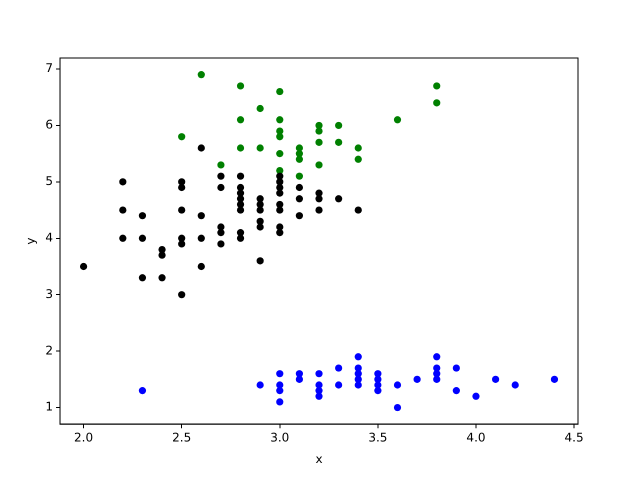 This screenshot has width=640, height=480. What do you see at coordinates (49, 181) in the screenshot?
I see `y-tick-label: 5` at bounding box center [49, 181].